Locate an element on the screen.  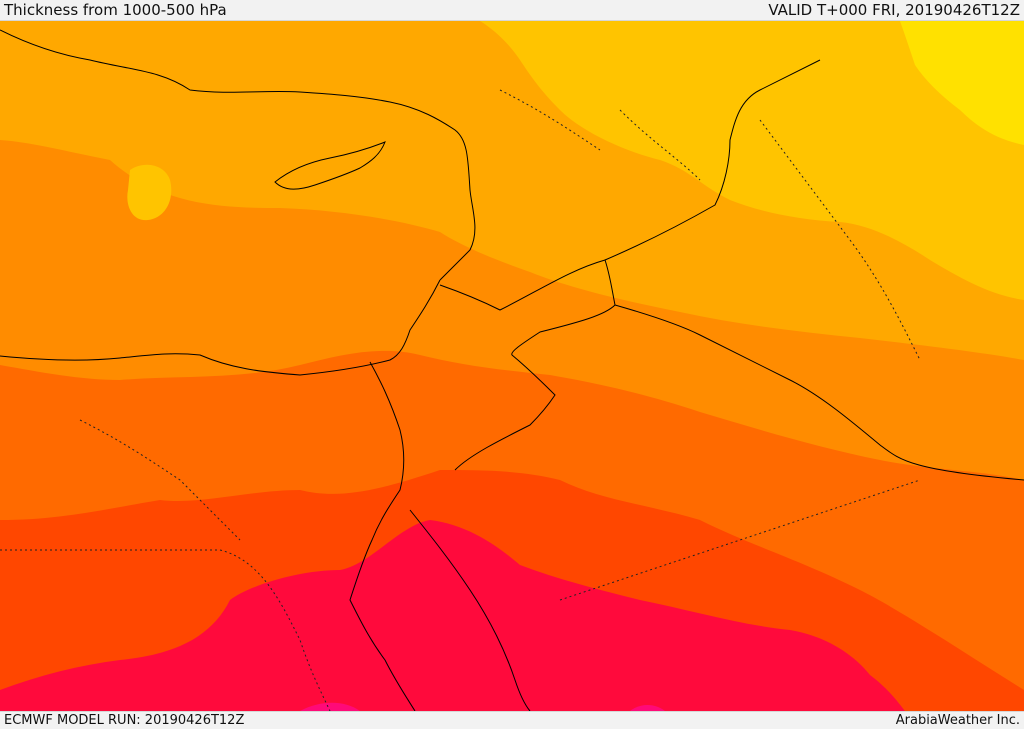
sinai-coast is located at coordinates (382, 536).